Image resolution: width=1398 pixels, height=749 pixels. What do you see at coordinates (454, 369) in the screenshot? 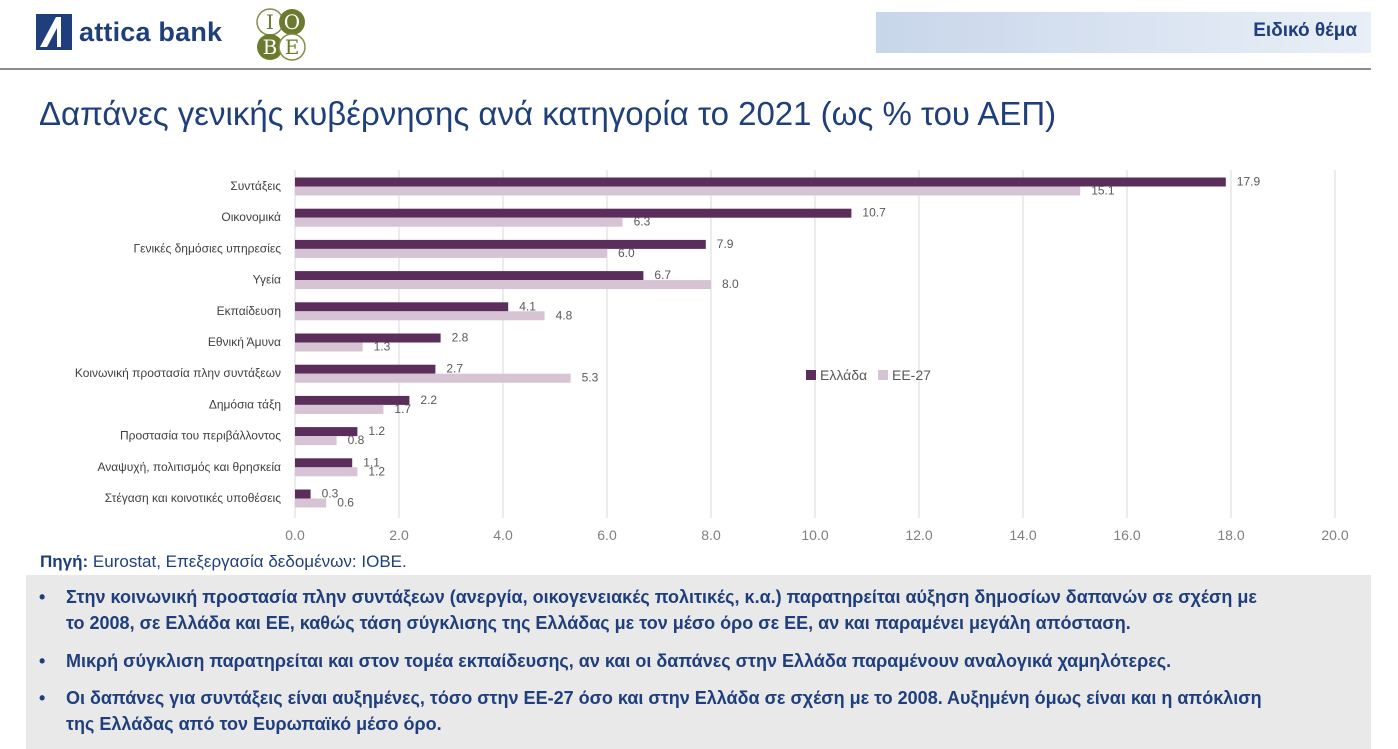
I see `data-label: 2.7` at bounding box center [454, 369].